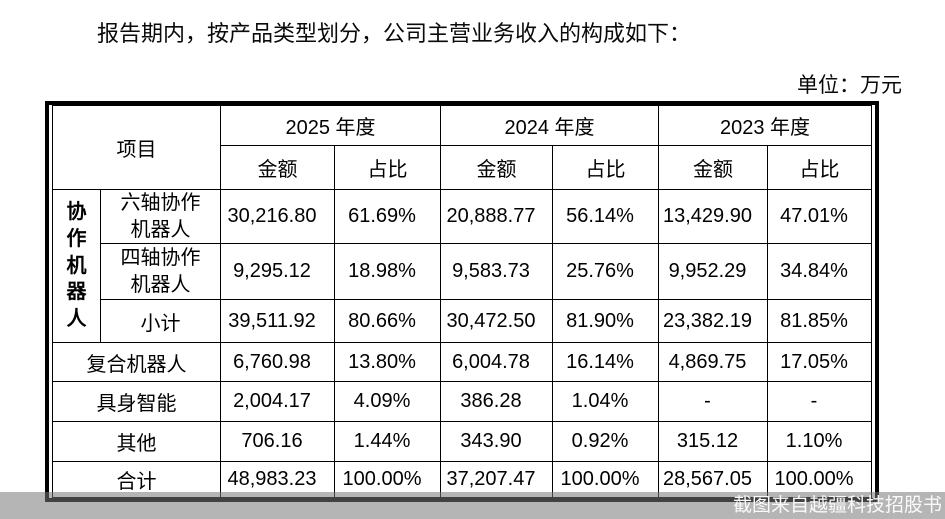 The width and height of the screenshot is (945, 519). I want to click on cell-ratio: 34.84%, so click(819, 271).